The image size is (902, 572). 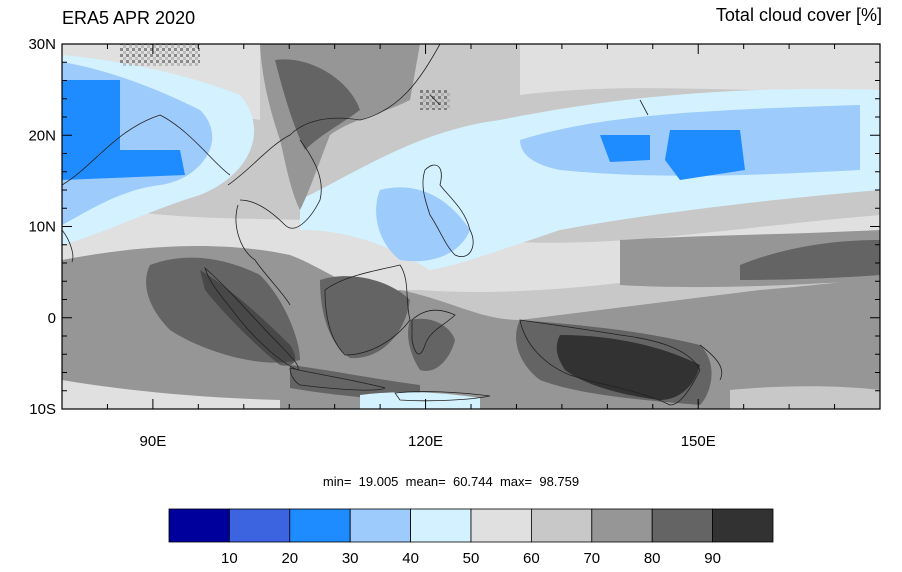 What do you see at coordinates (42, 44) in the screenshot?
I see `y-tick-label: 30N` at bounding box center [42, 44].